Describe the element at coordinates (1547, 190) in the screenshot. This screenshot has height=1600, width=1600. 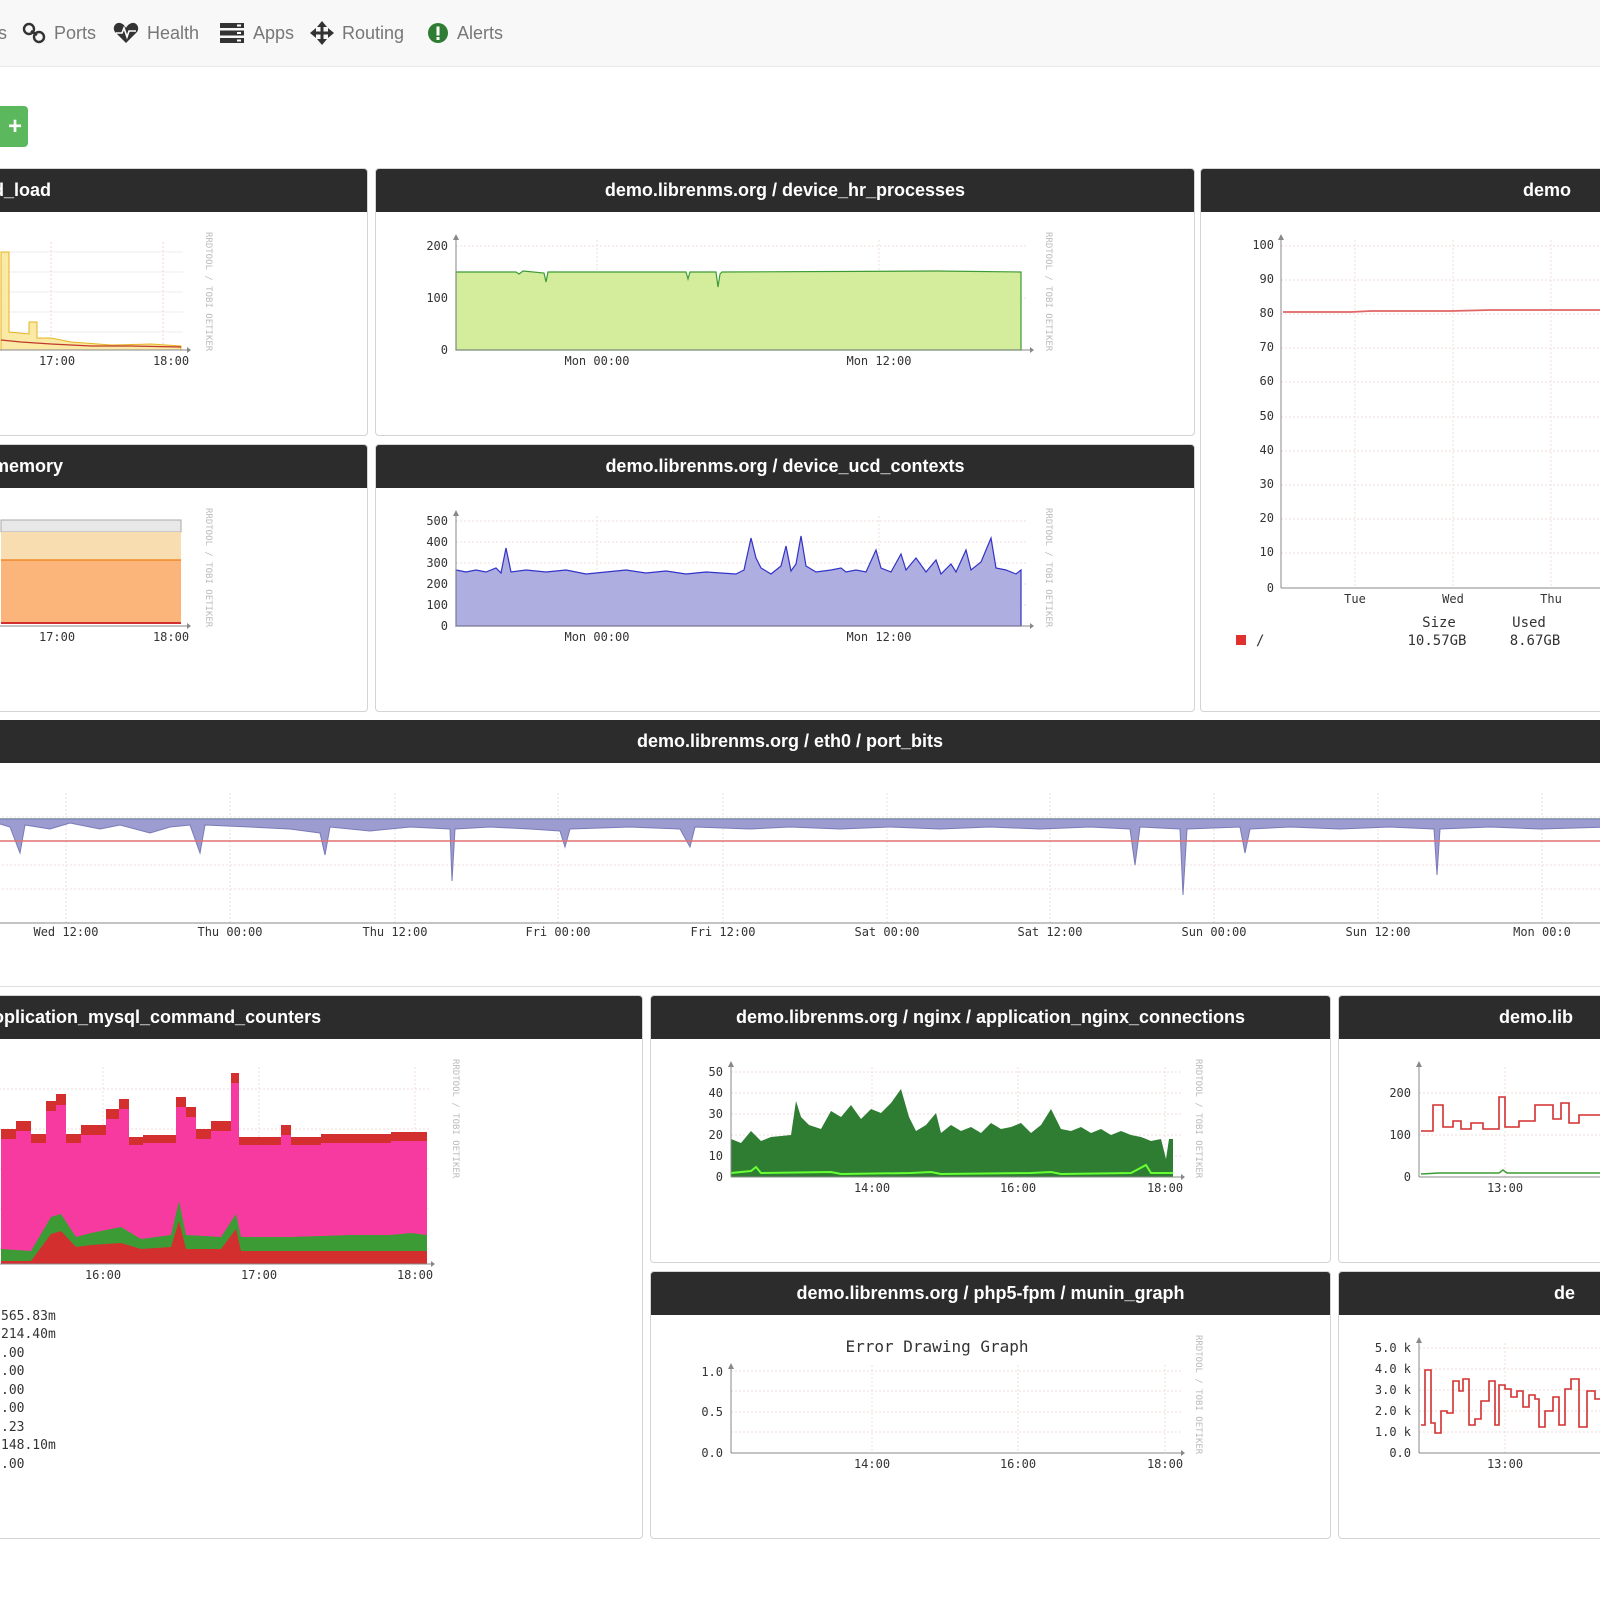
I see `widget-title-text: demo` at that location.